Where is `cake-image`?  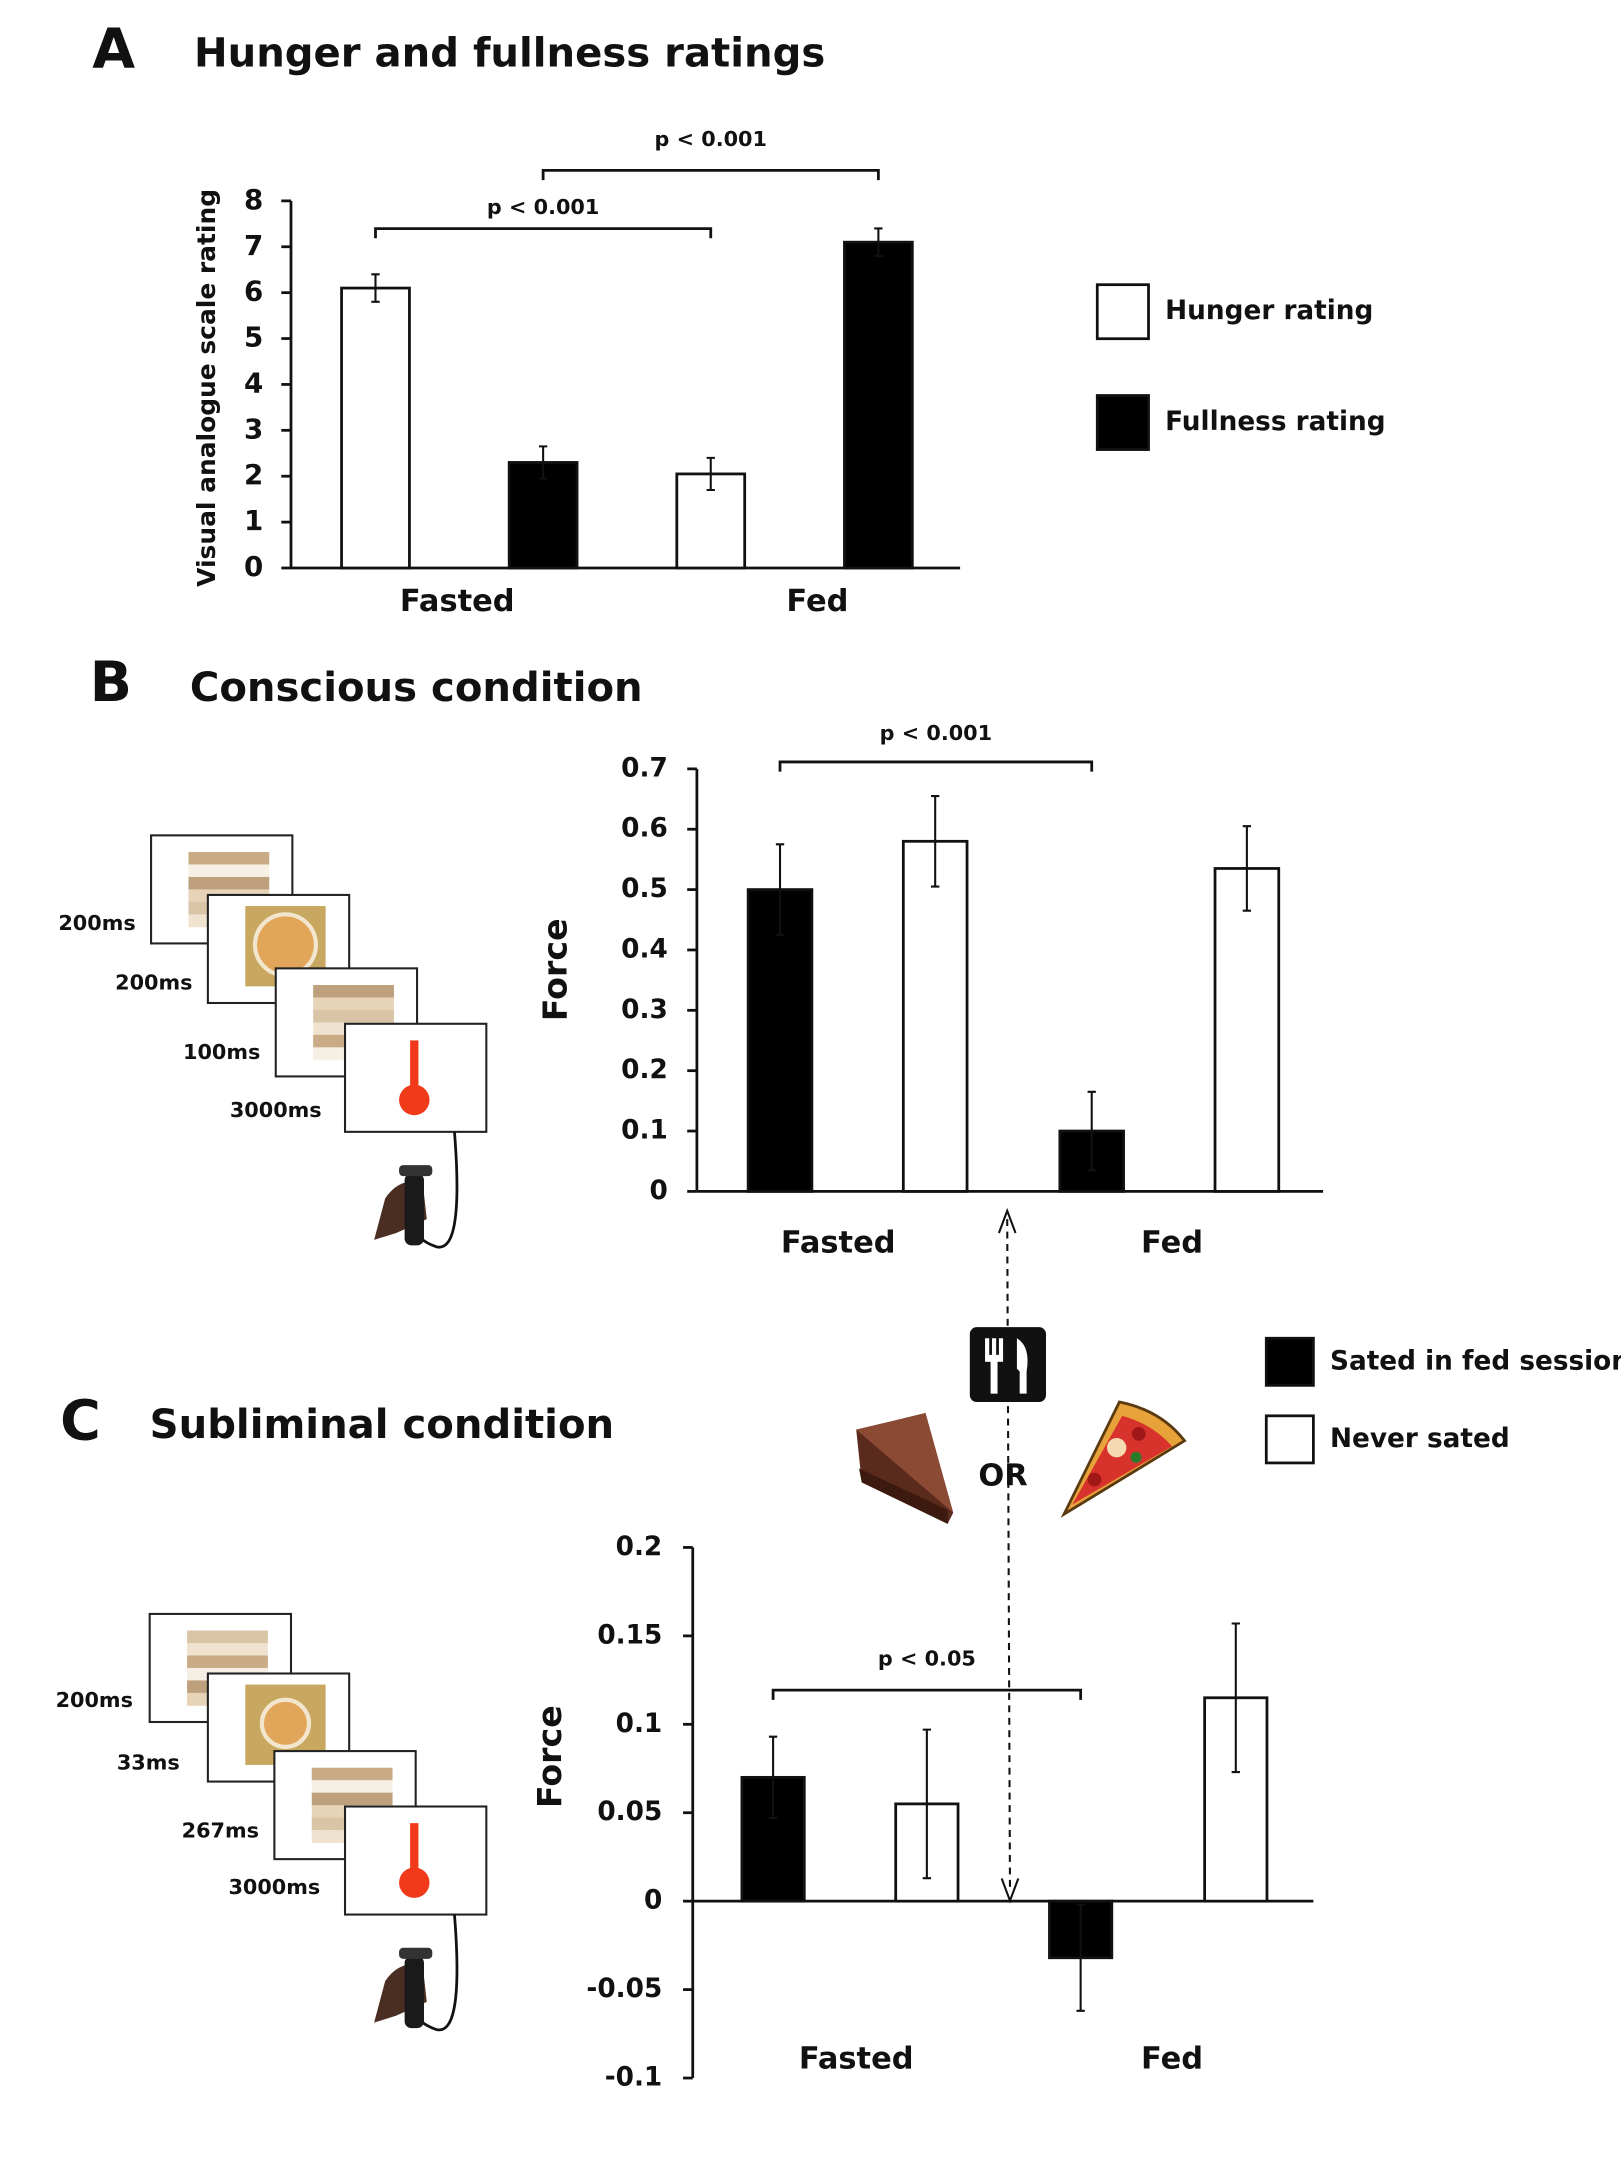
cake-image is located at coordinates (905, 1468).